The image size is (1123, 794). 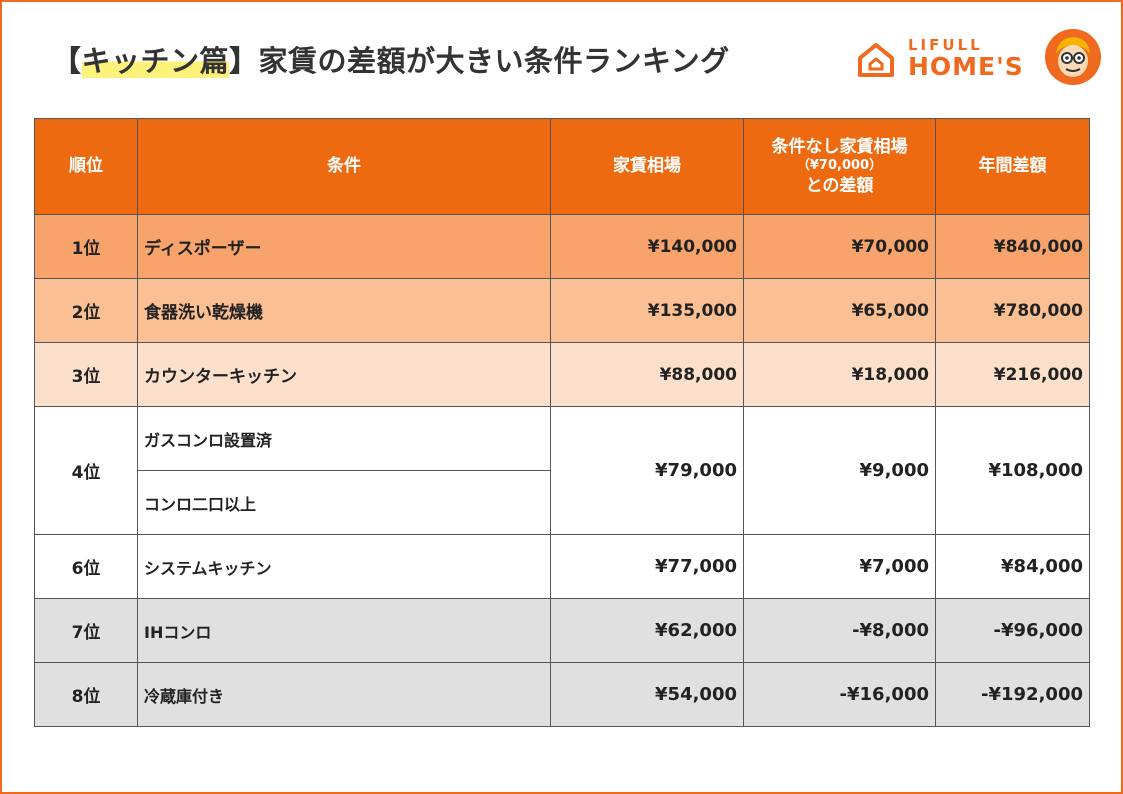 What do you see at coordinates (1012, 470) in the screenshot?
I see `cell-annual: ¥108,000` at bounding box center [1012, 470].